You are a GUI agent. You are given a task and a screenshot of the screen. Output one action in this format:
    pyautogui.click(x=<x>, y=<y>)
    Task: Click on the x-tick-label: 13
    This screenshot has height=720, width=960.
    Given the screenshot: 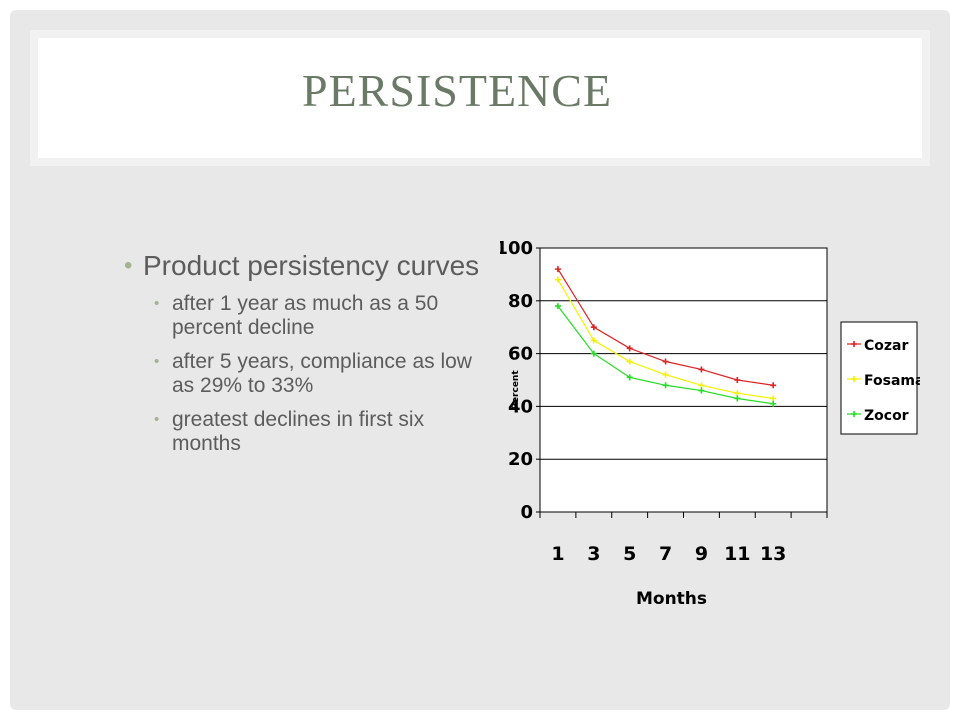 What is the action you would take?
    pyautogui.click(x=773, y=554)
    